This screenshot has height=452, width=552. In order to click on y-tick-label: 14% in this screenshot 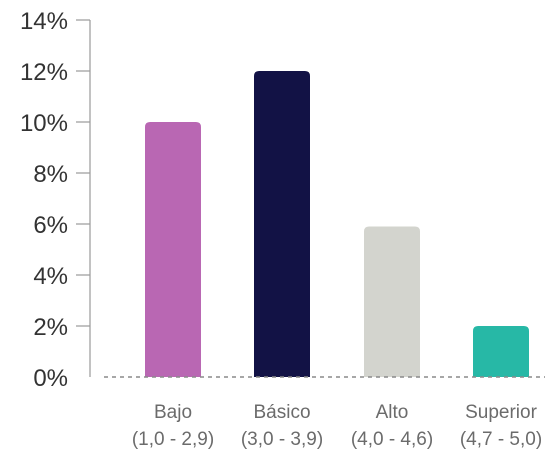, I will do `click(44, 21)`.